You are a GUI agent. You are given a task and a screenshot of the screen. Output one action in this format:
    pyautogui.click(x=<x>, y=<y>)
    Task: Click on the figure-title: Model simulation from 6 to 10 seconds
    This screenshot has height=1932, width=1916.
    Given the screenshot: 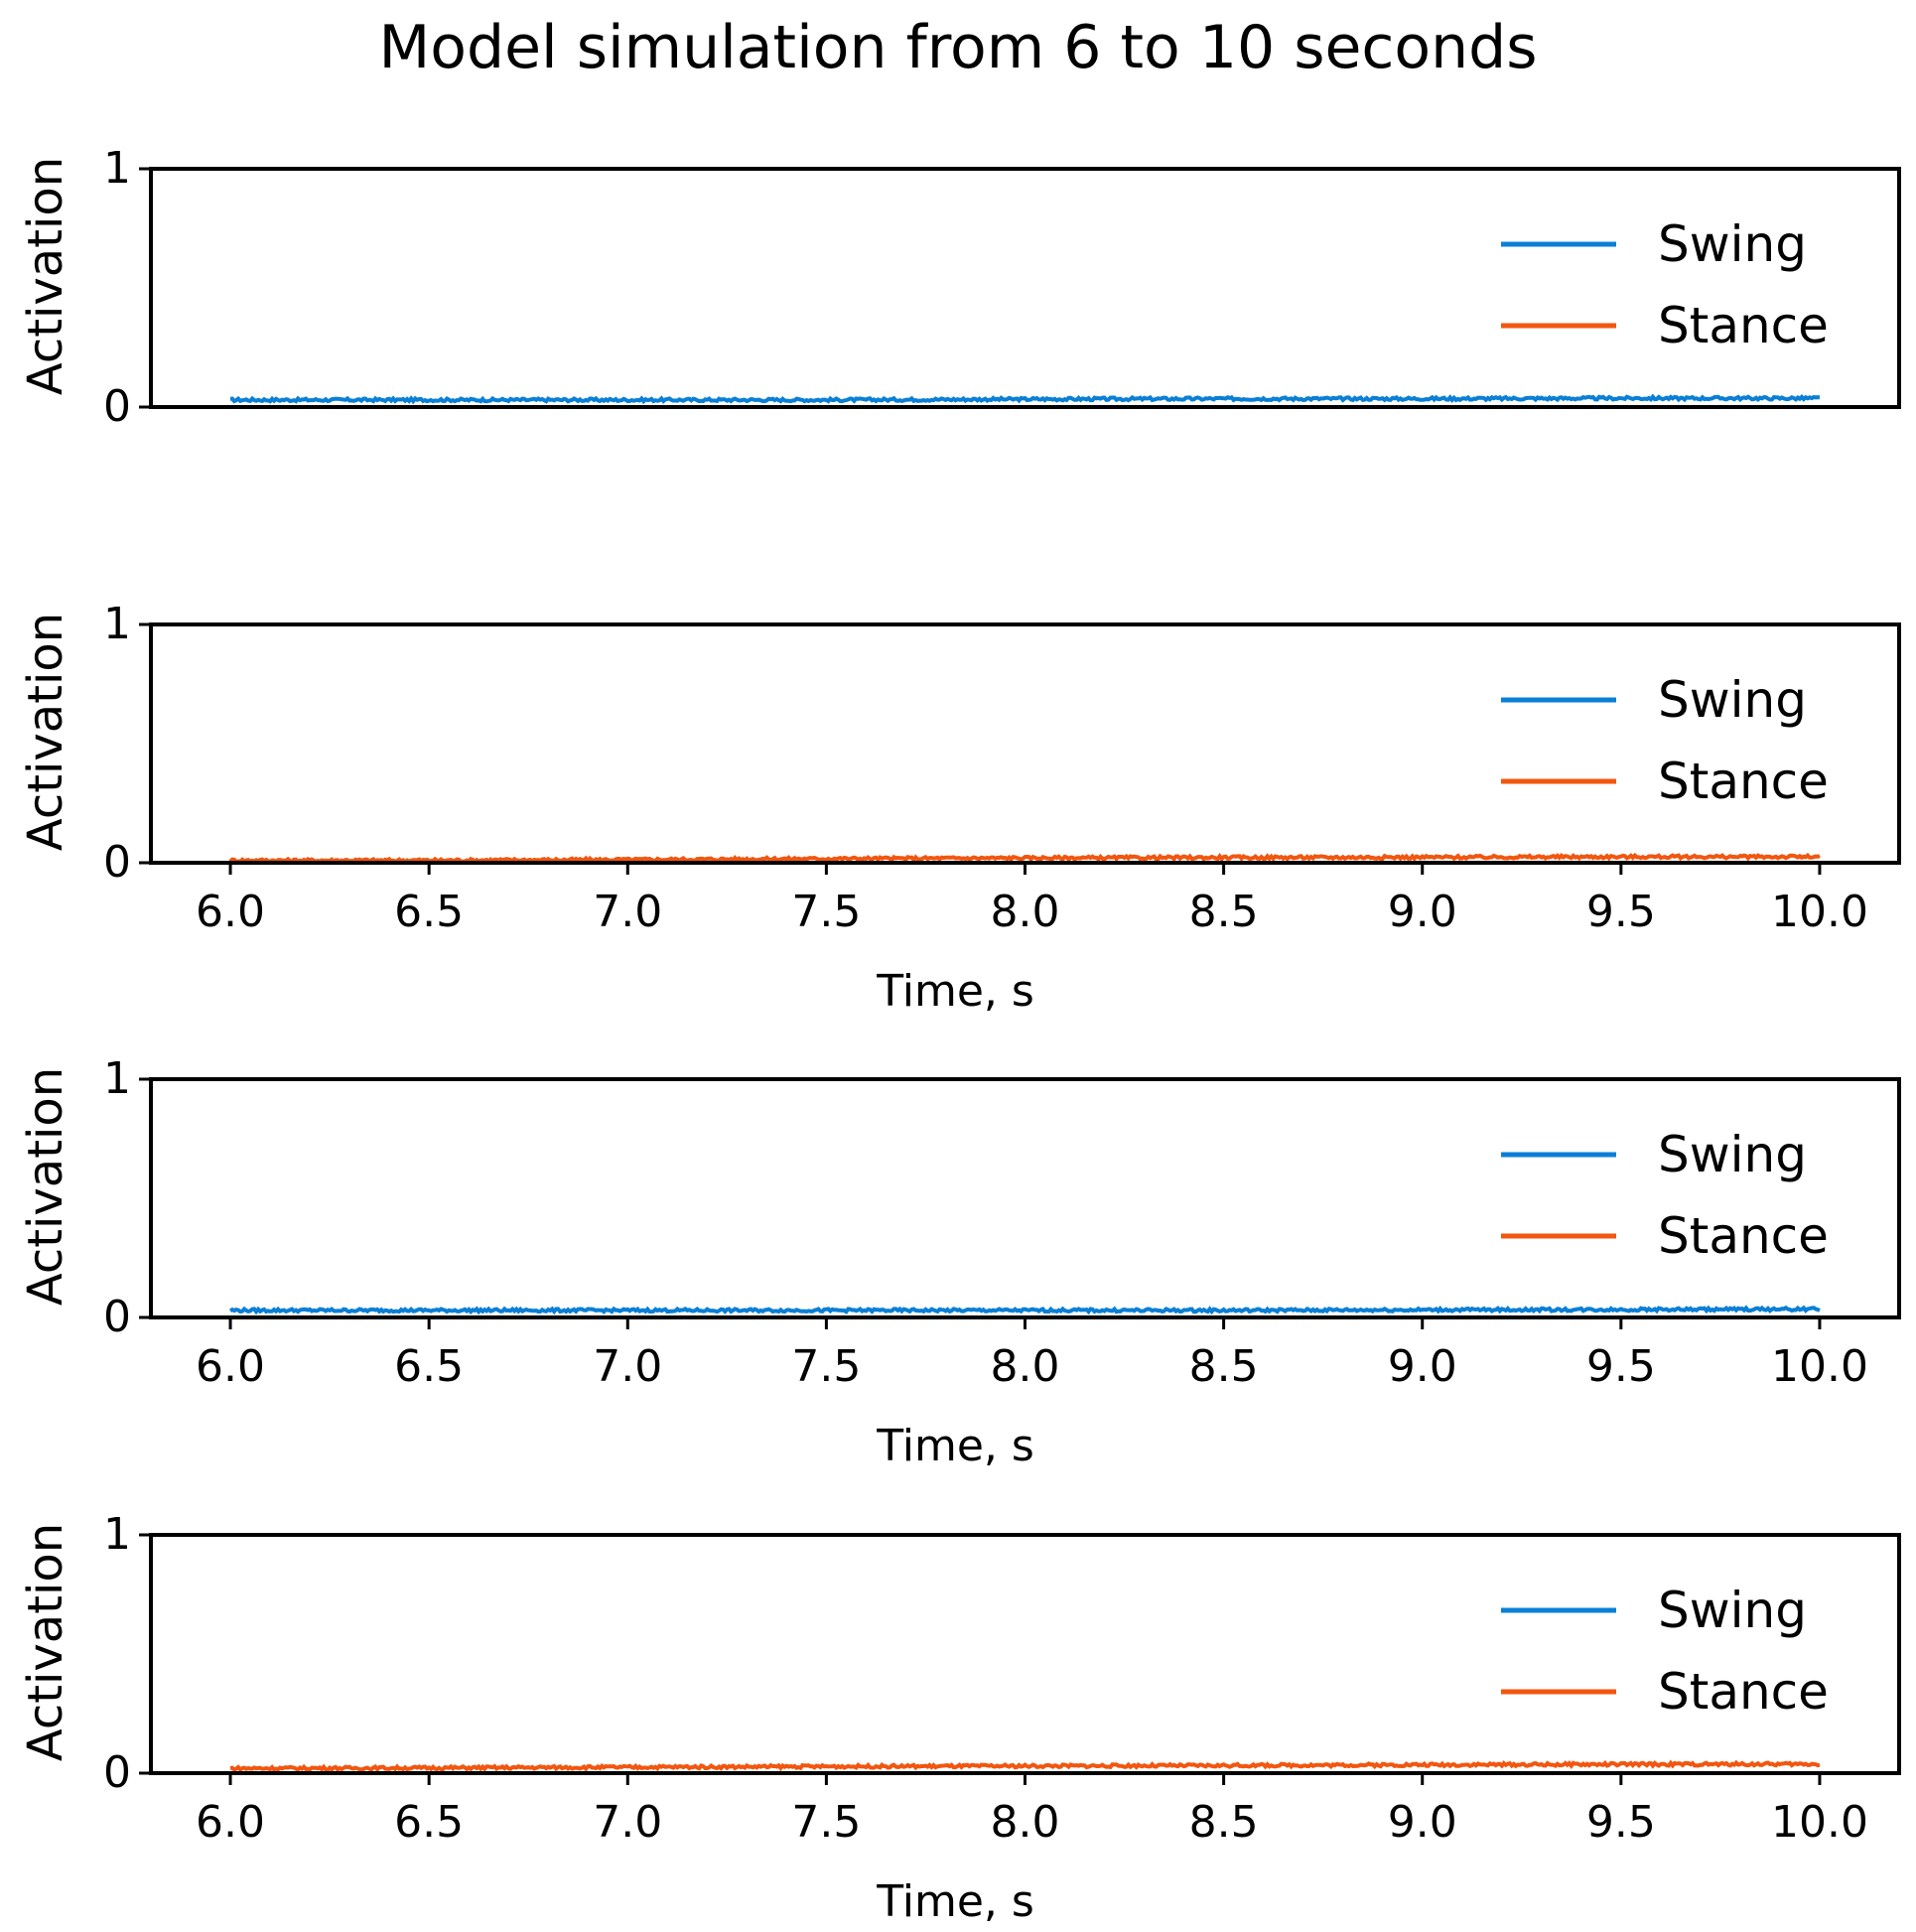 What is the action you would take?
    pyautogui.click(x=958, y=48)
    